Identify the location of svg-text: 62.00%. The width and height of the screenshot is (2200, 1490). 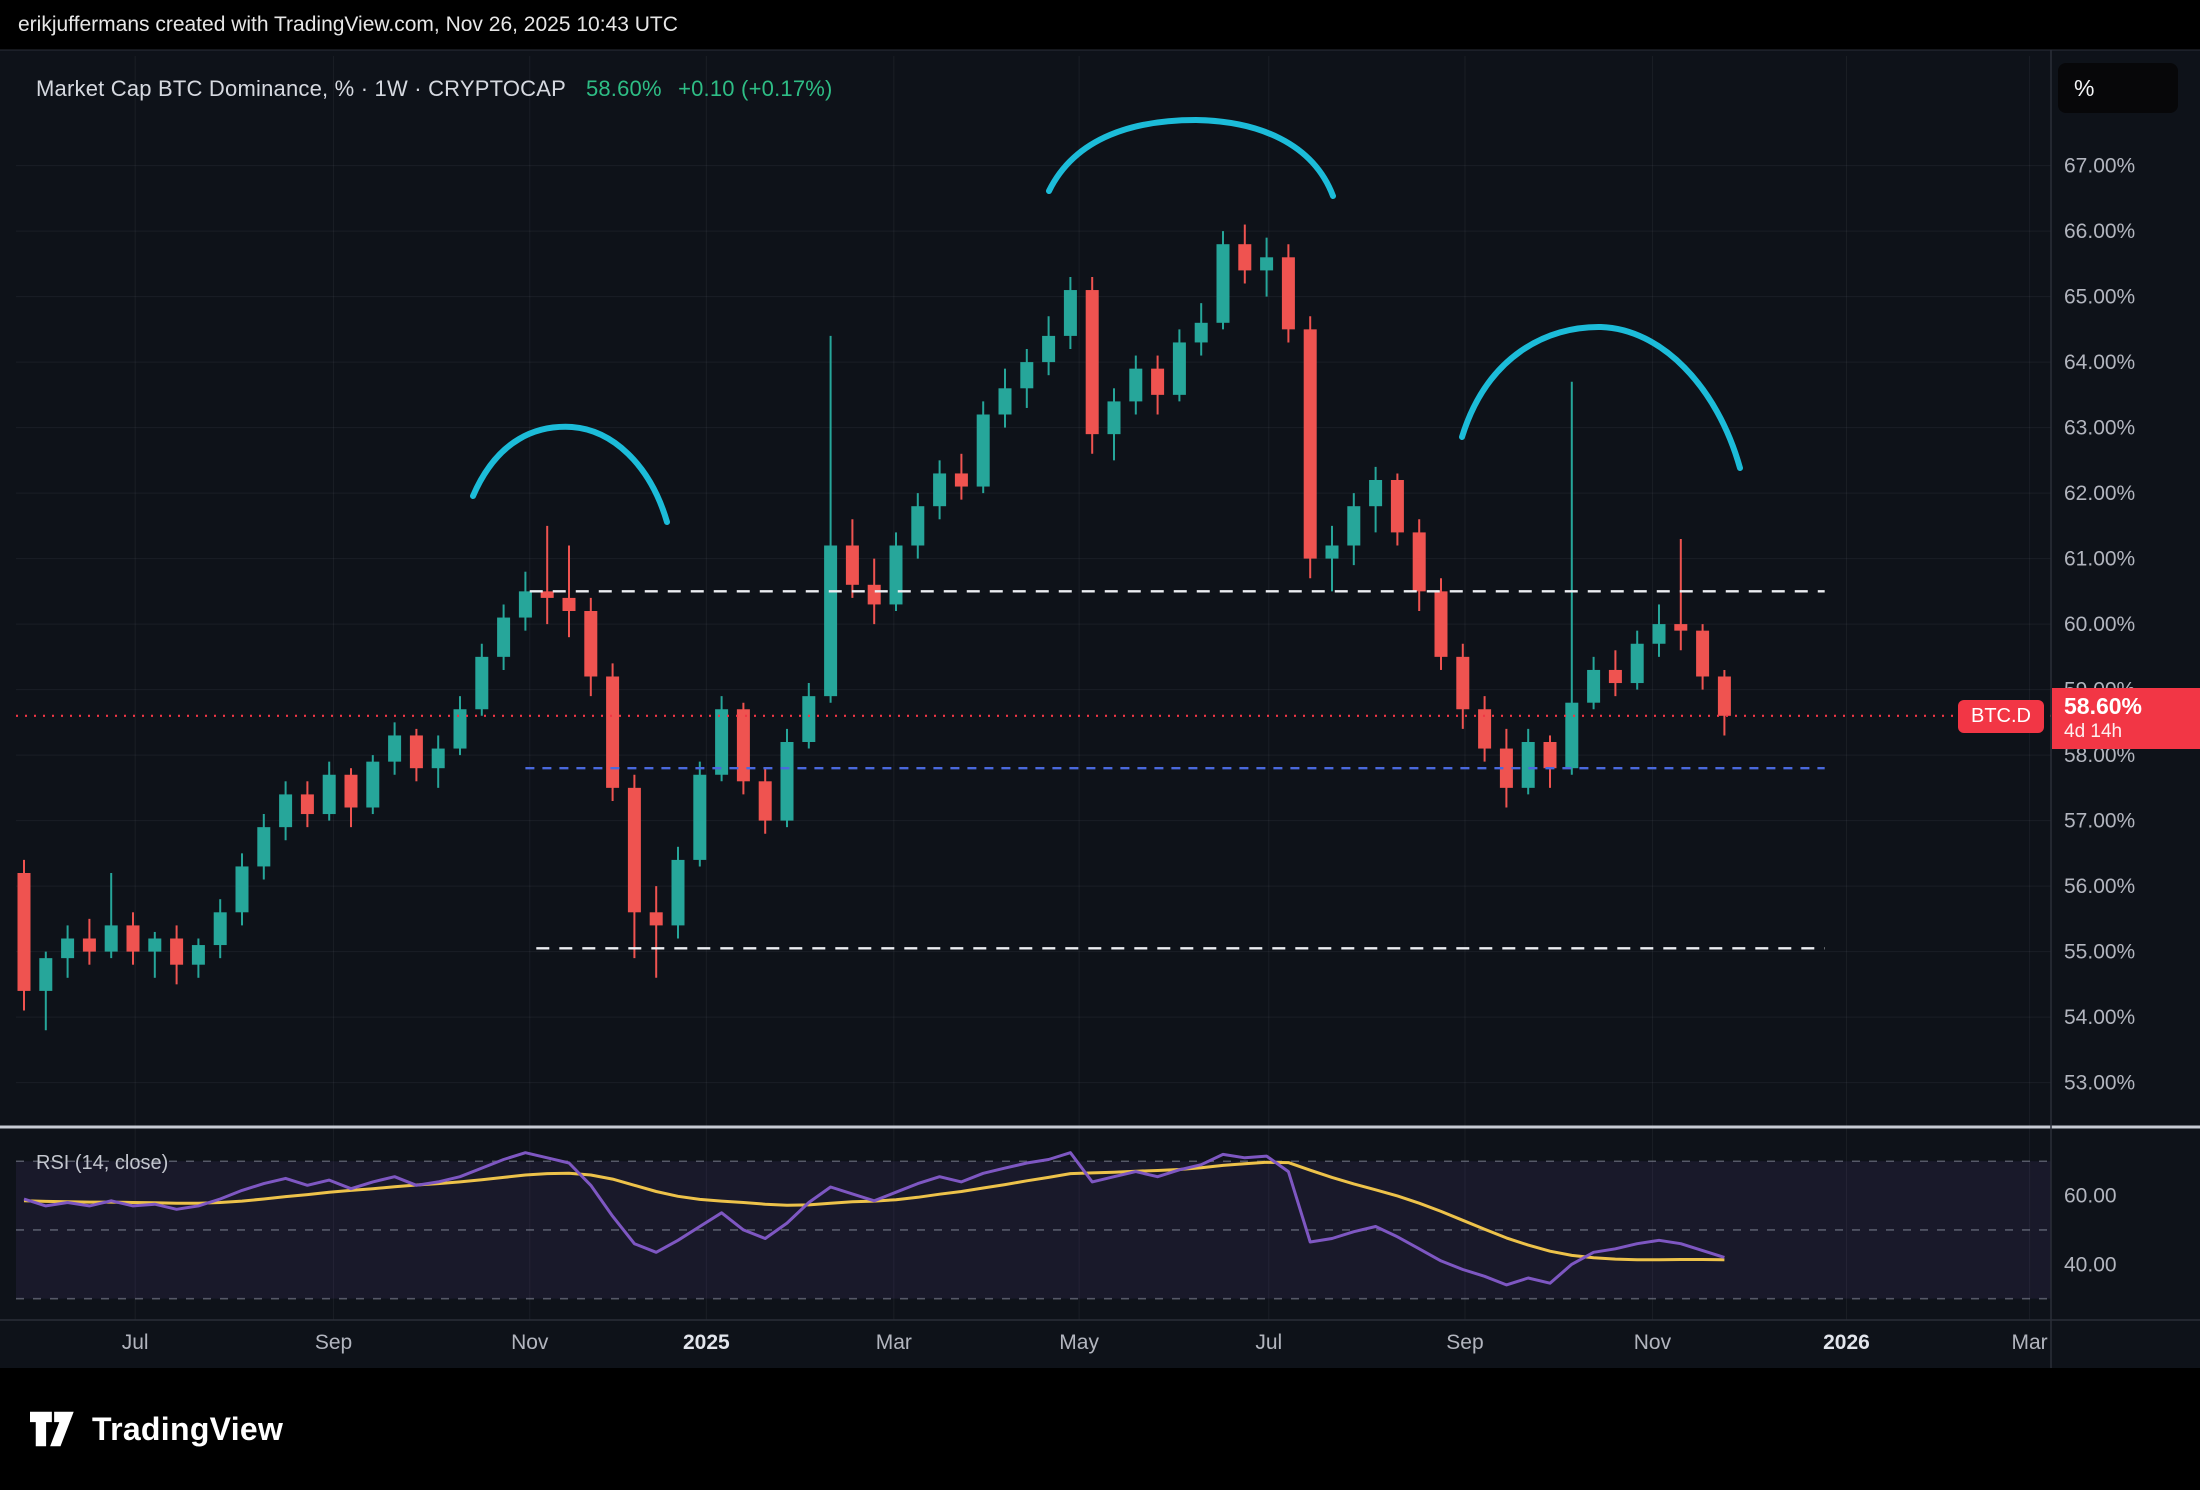
(2099, 493).